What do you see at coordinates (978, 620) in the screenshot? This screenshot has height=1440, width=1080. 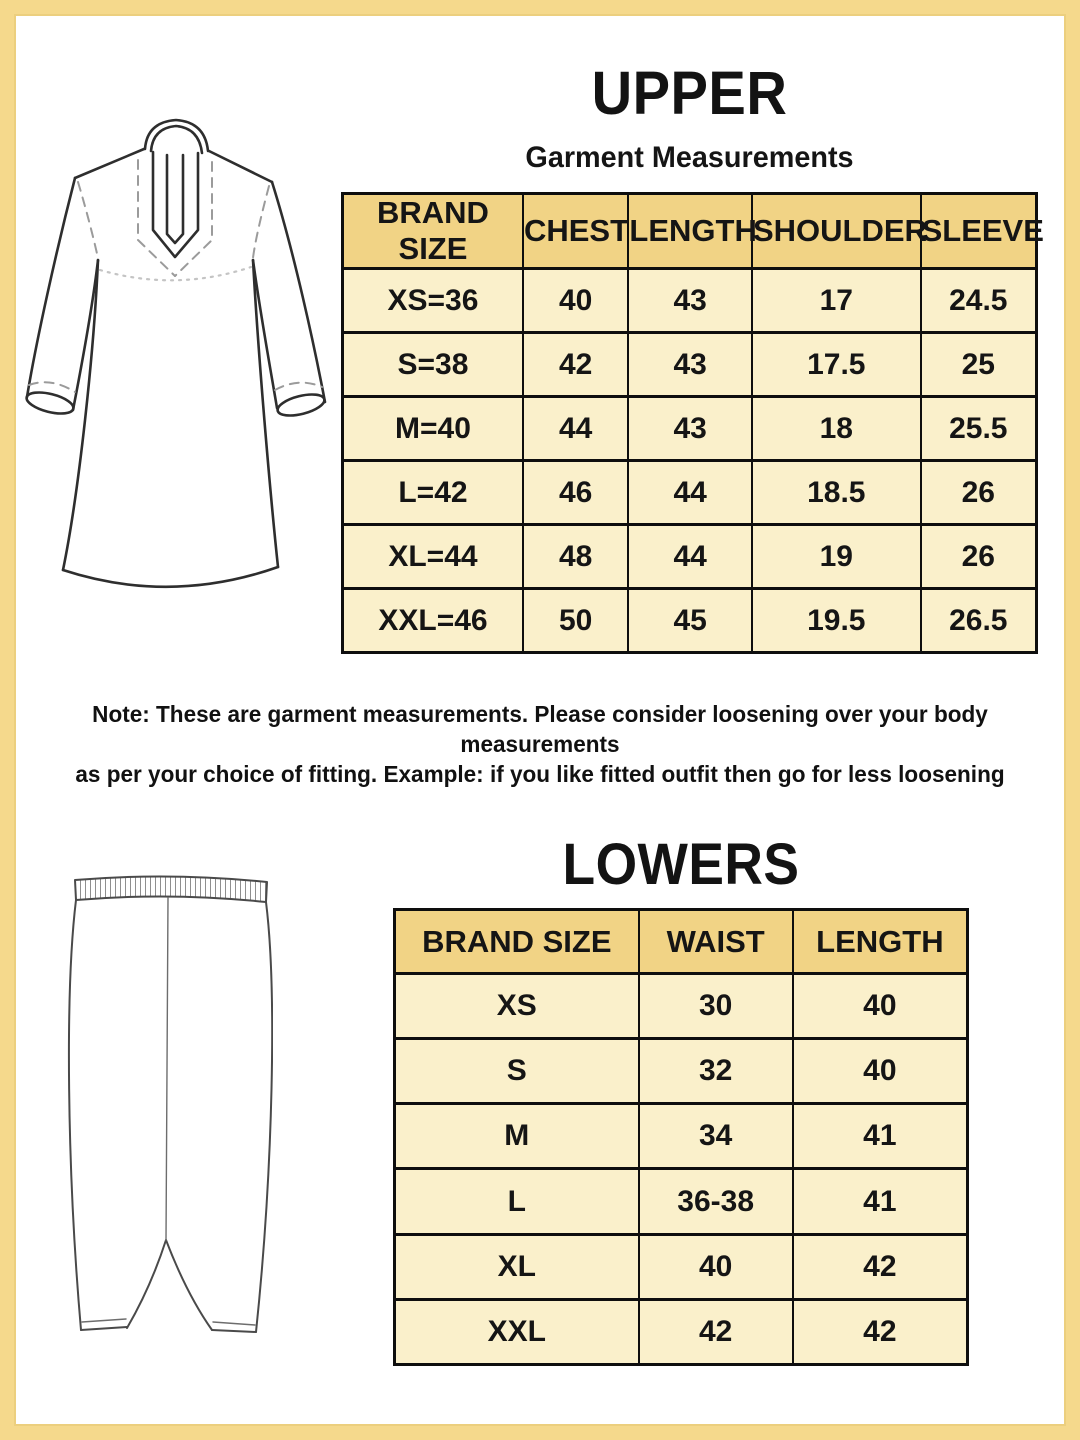 I see `table-cell: 26.5` at bounding box center [978, 620].